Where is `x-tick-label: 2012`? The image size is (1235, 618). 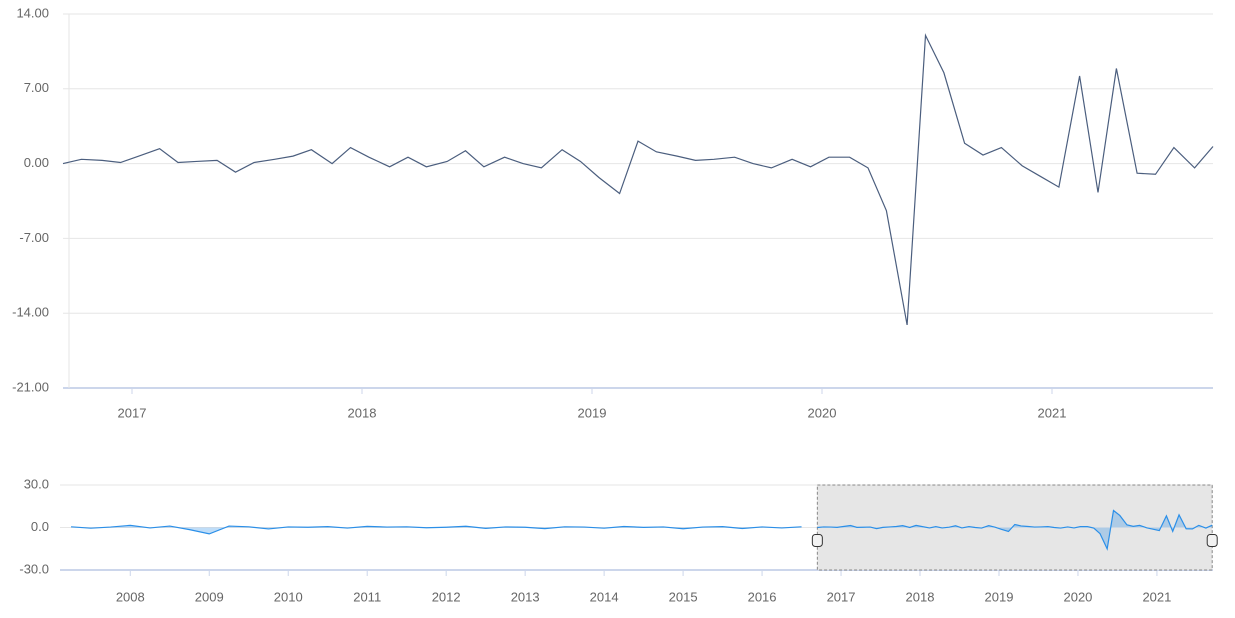 x-tick-label: 2012 is located at coordinates (446, 596).